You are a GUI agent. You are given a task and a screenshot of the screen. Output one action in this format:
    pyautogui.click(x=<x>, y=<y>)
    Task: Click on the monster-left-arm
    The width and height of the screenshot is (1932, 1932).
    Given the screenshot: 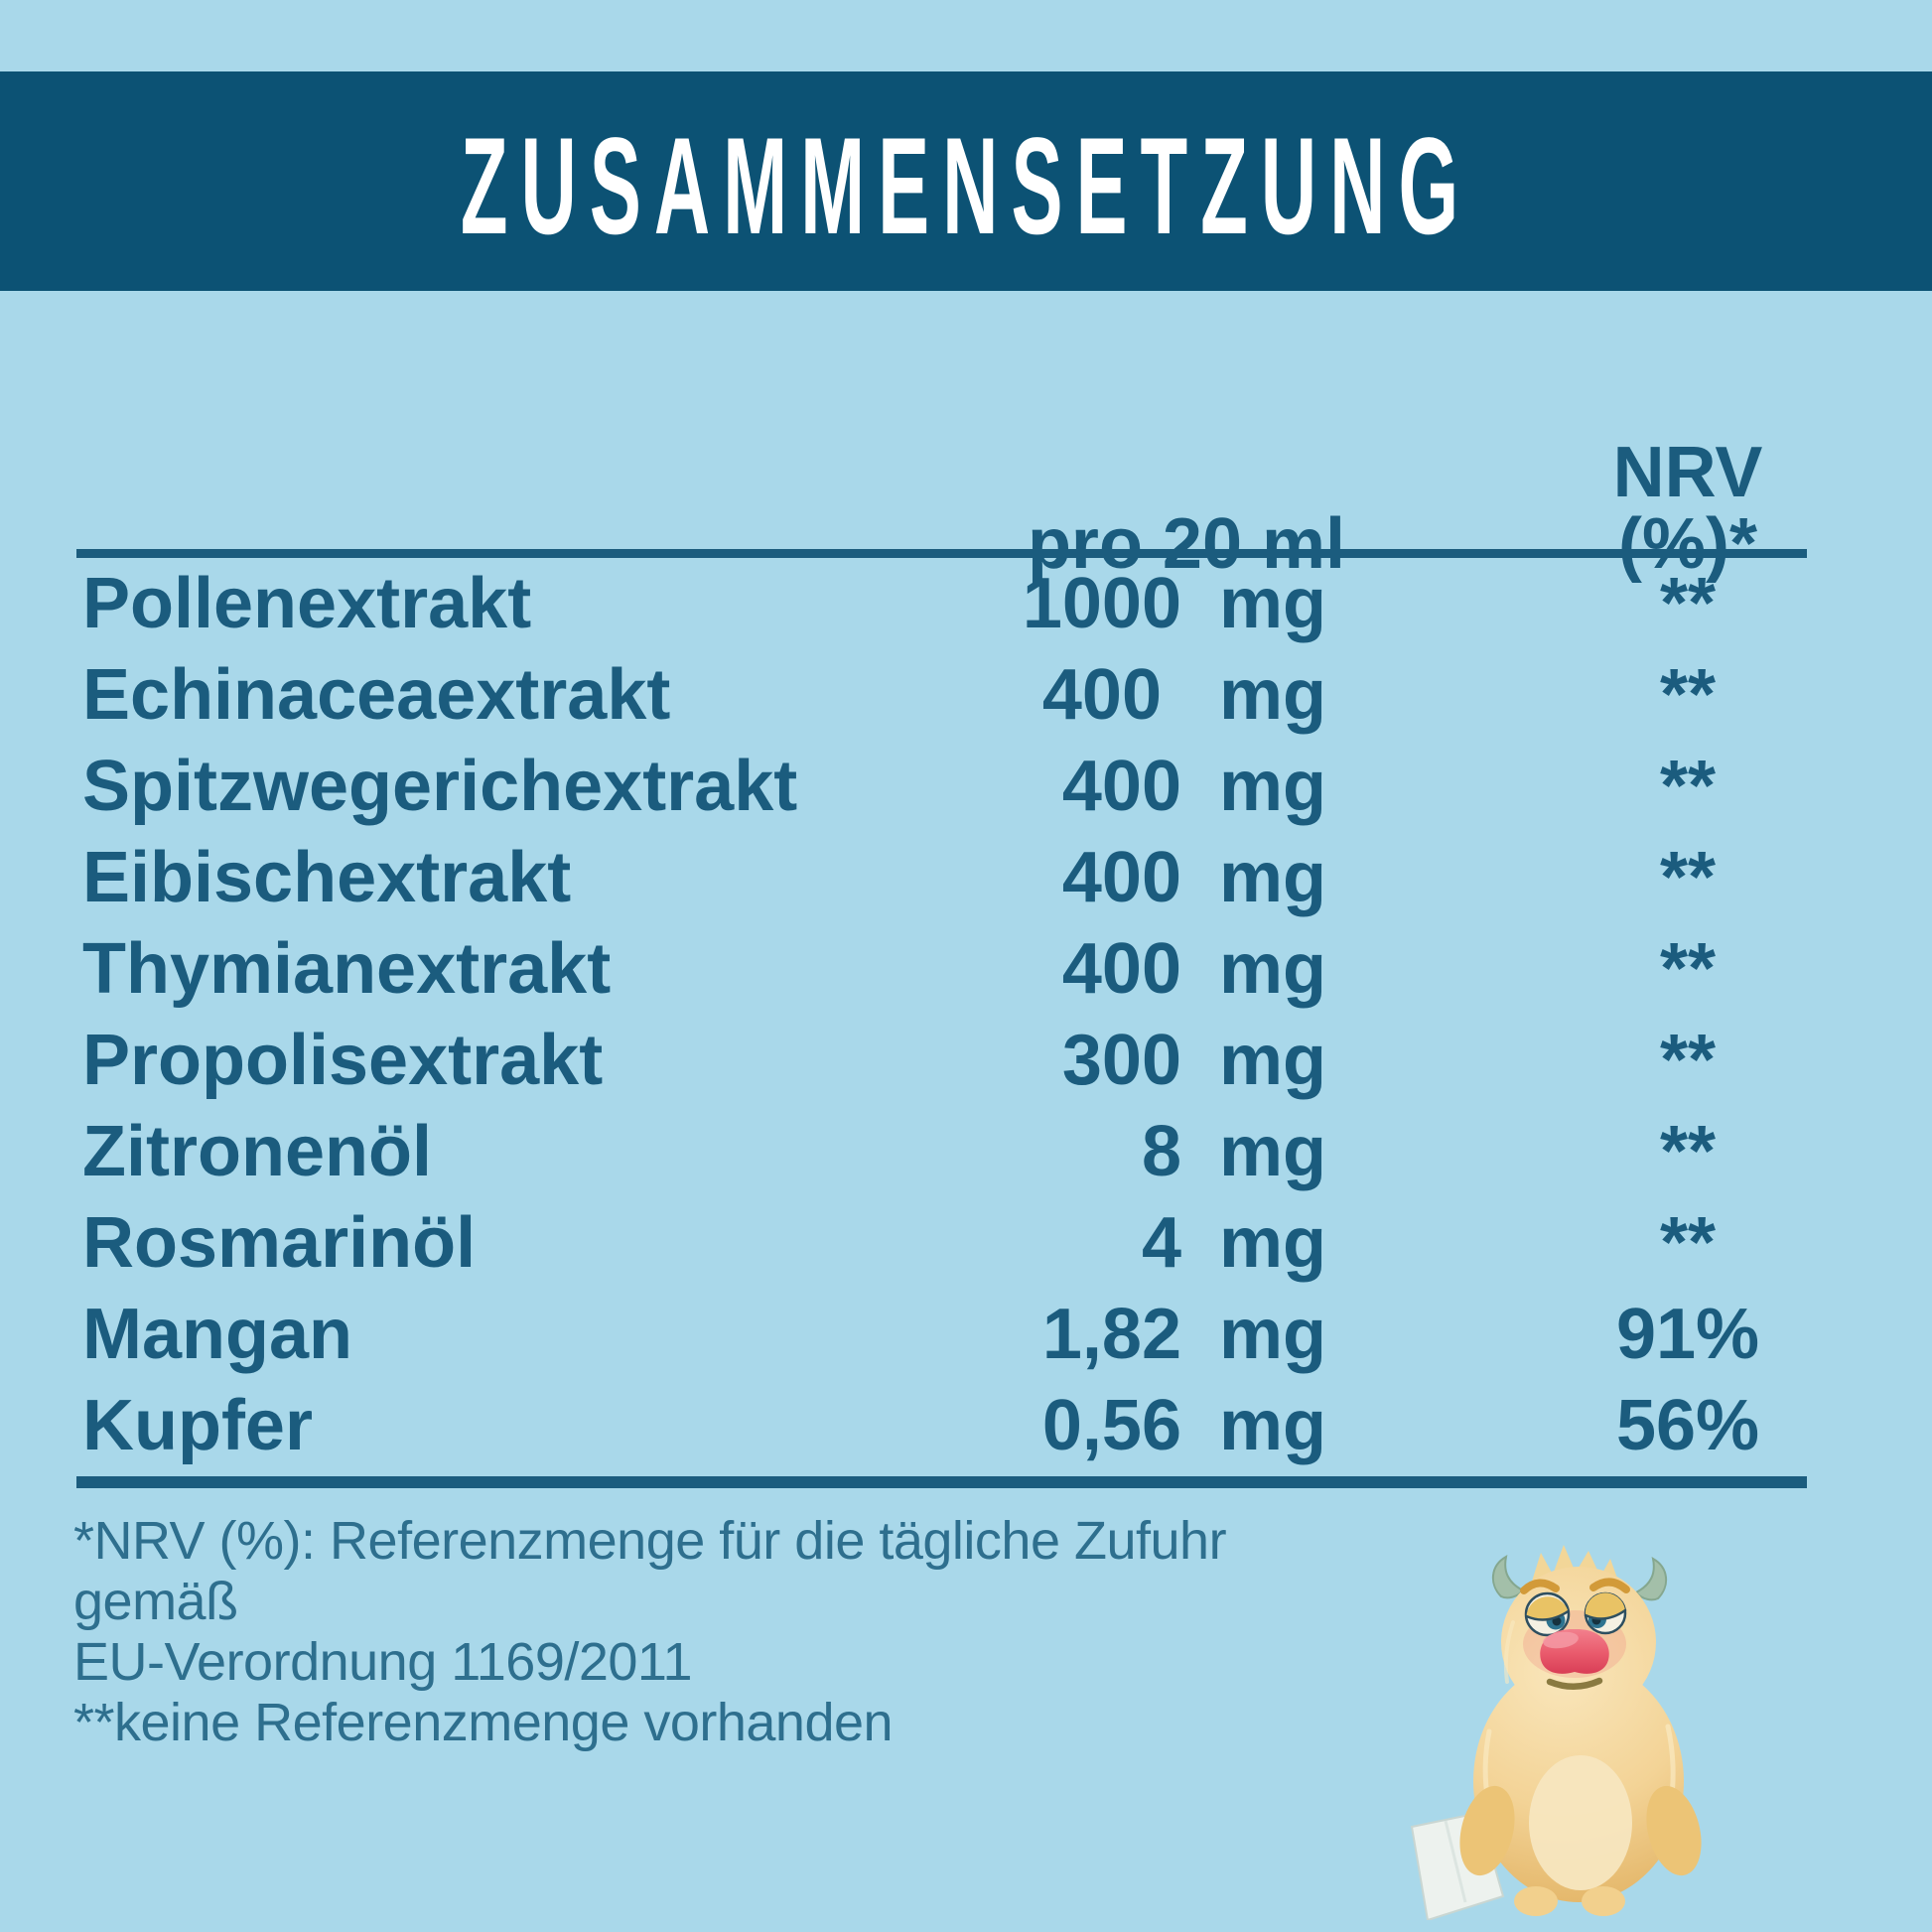 What is the action you would take?
    pyautogui.click(x=1487, y=1831)
    